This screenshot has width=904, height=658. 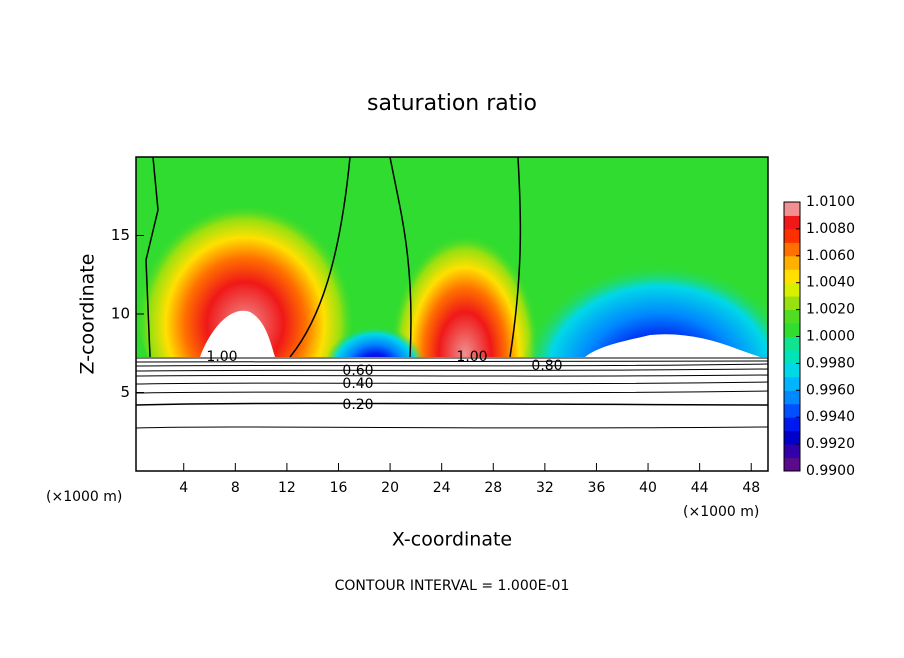 What do you see at coordinates (648, 488) in the screenshot?
I see `x-tick-label: 40` at bounding box center [648, 488].